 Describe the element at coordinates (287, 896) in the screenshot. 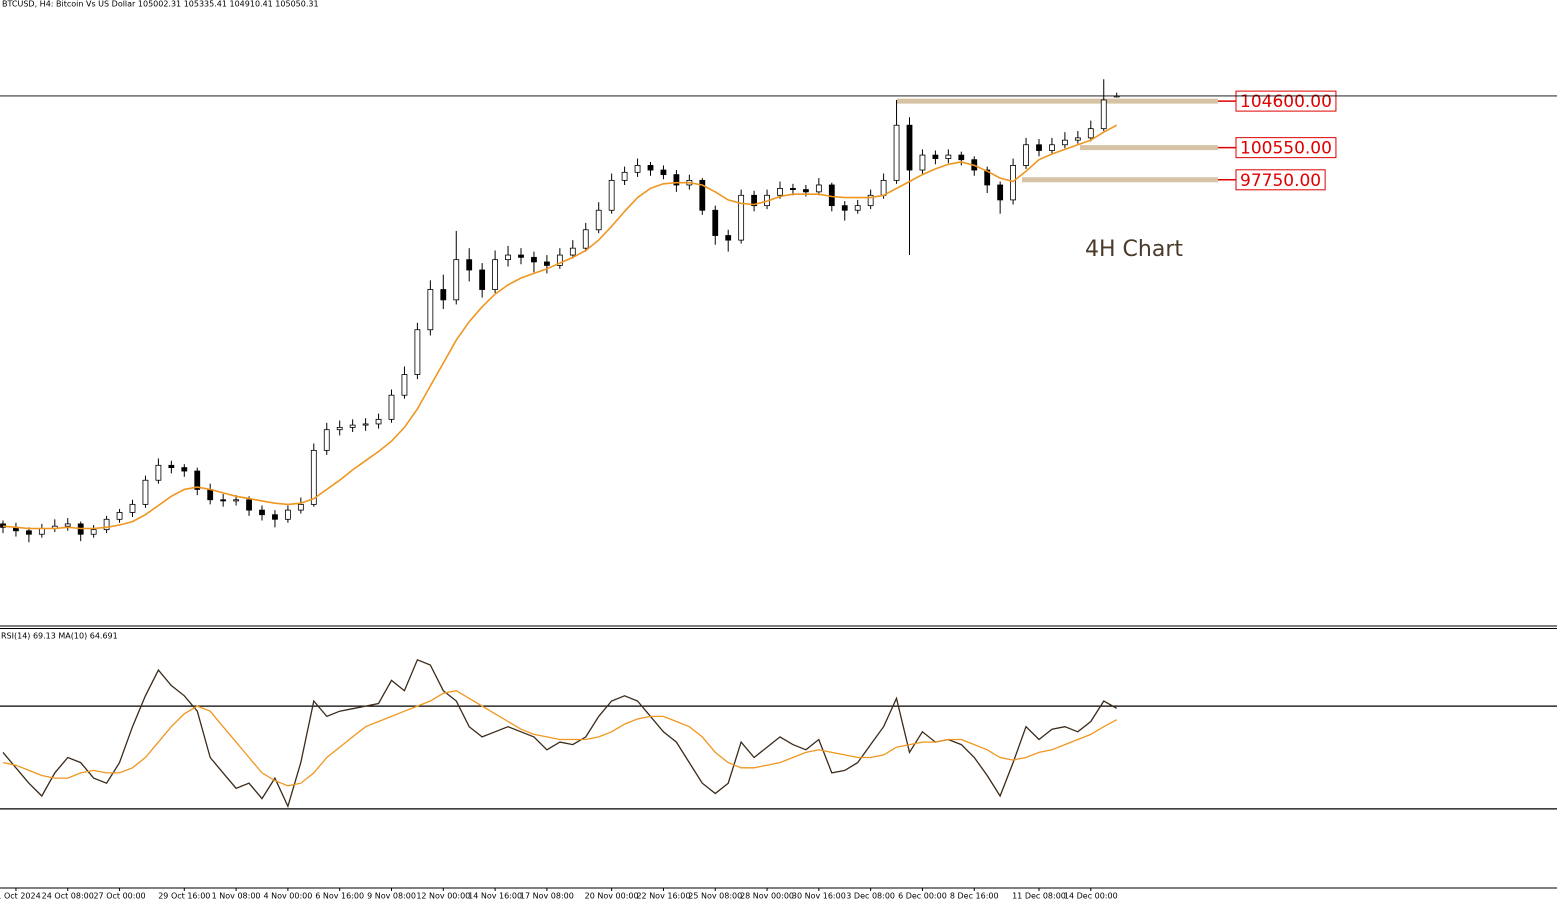

I see `x-tick-label: 4 Nov 00:00` at that location.